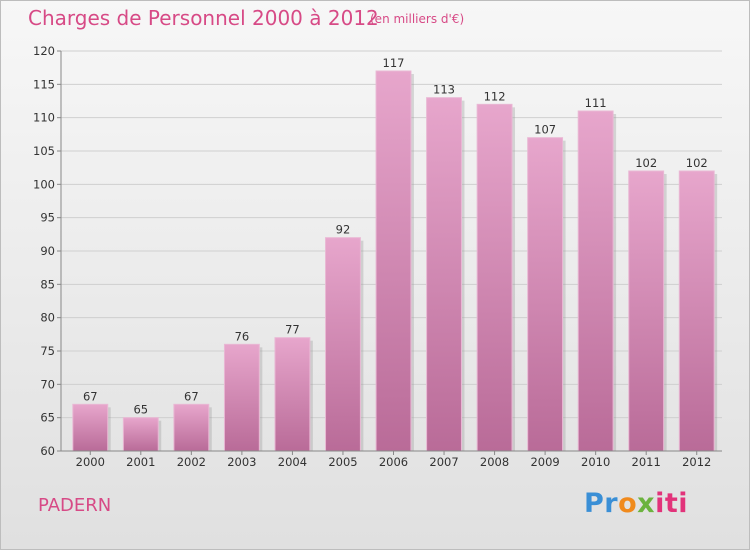  Describe the element at coordinates (545, 130) in the screenshot. I see `data-label: 107` at that location.